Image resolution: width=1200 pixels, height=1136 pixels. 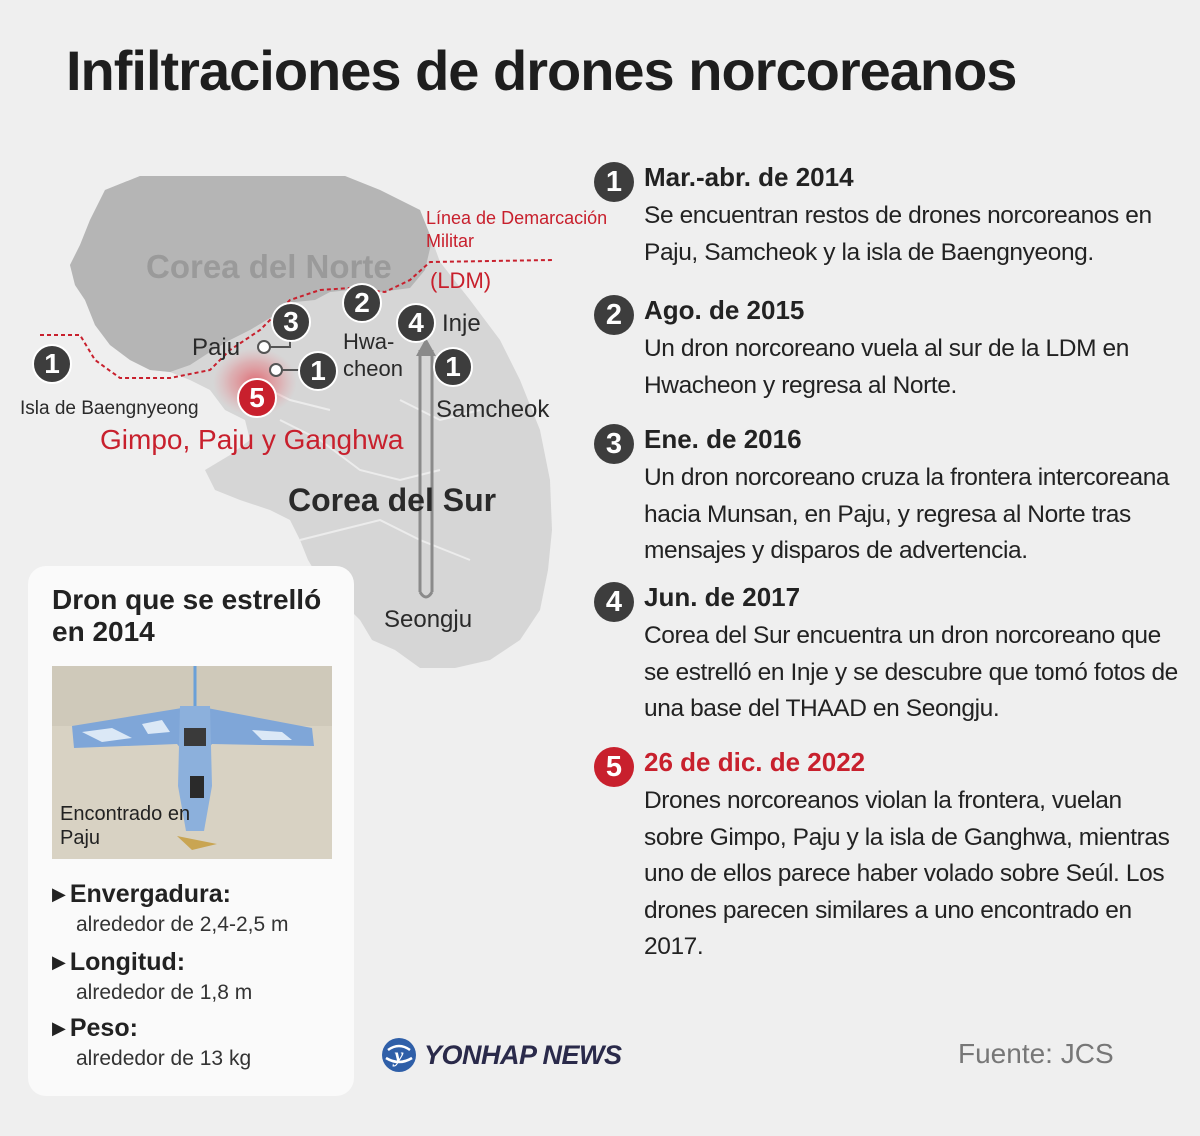 What do you see at coordinates (269, 266) in the screenshot?
I see `north-korea-label: Corea del Norte` at bounding box center [269, 266].